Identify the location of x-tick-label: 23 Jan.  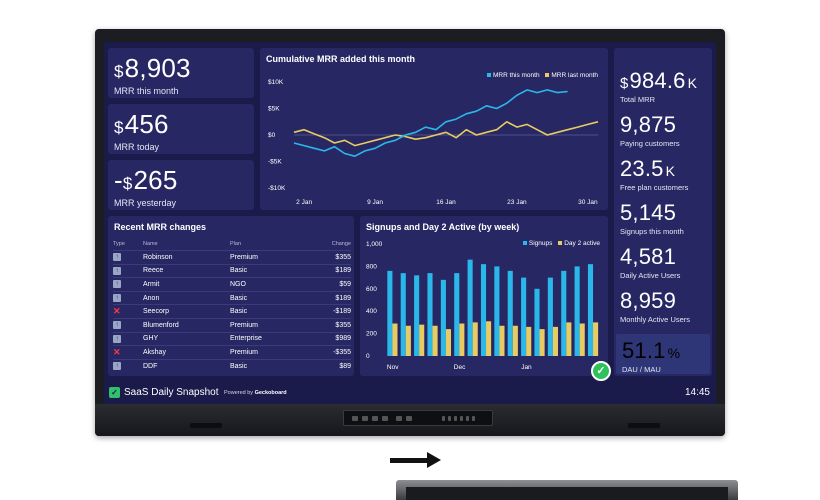
(517, 202).